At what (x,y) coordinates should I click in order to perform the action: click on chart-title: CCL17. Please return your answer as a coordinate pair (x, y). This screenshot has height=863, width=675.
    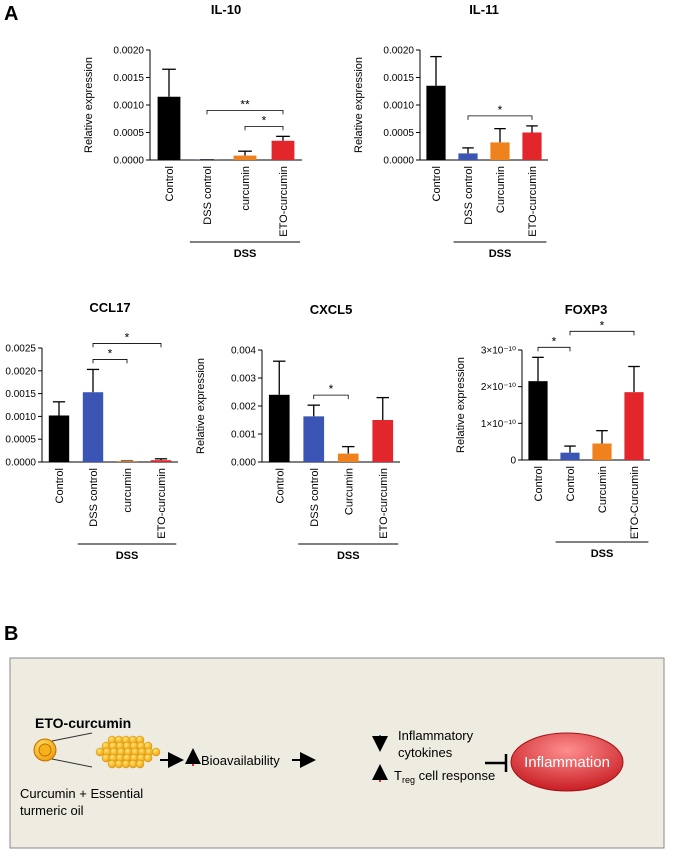
    Looking at the image, I should click on (109, 307).